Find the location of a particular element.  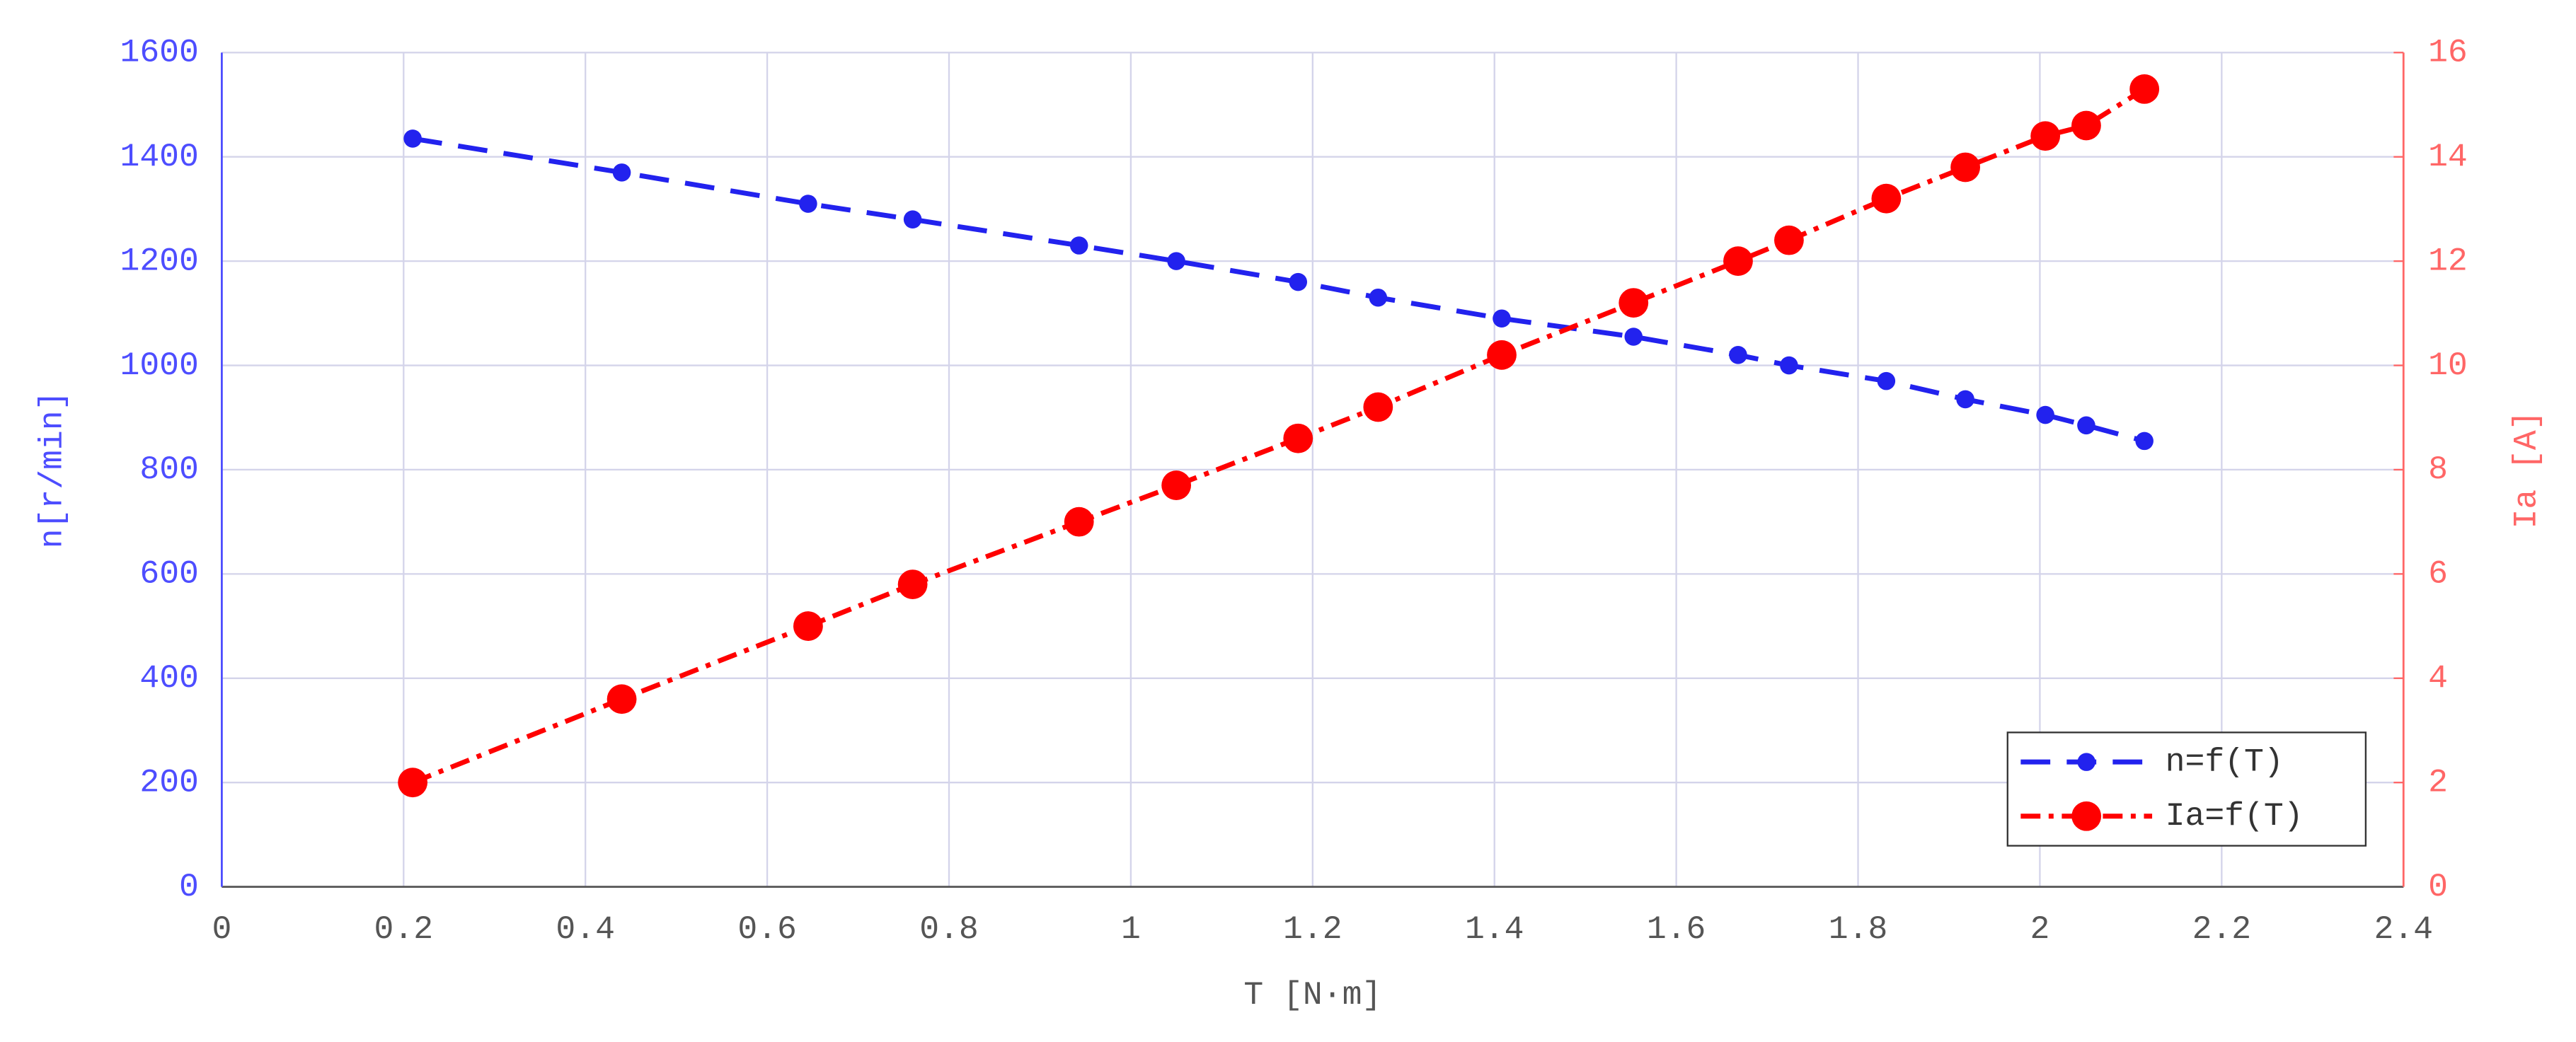

y2-tick-label: 16 is located at coordinates (2448, 52).